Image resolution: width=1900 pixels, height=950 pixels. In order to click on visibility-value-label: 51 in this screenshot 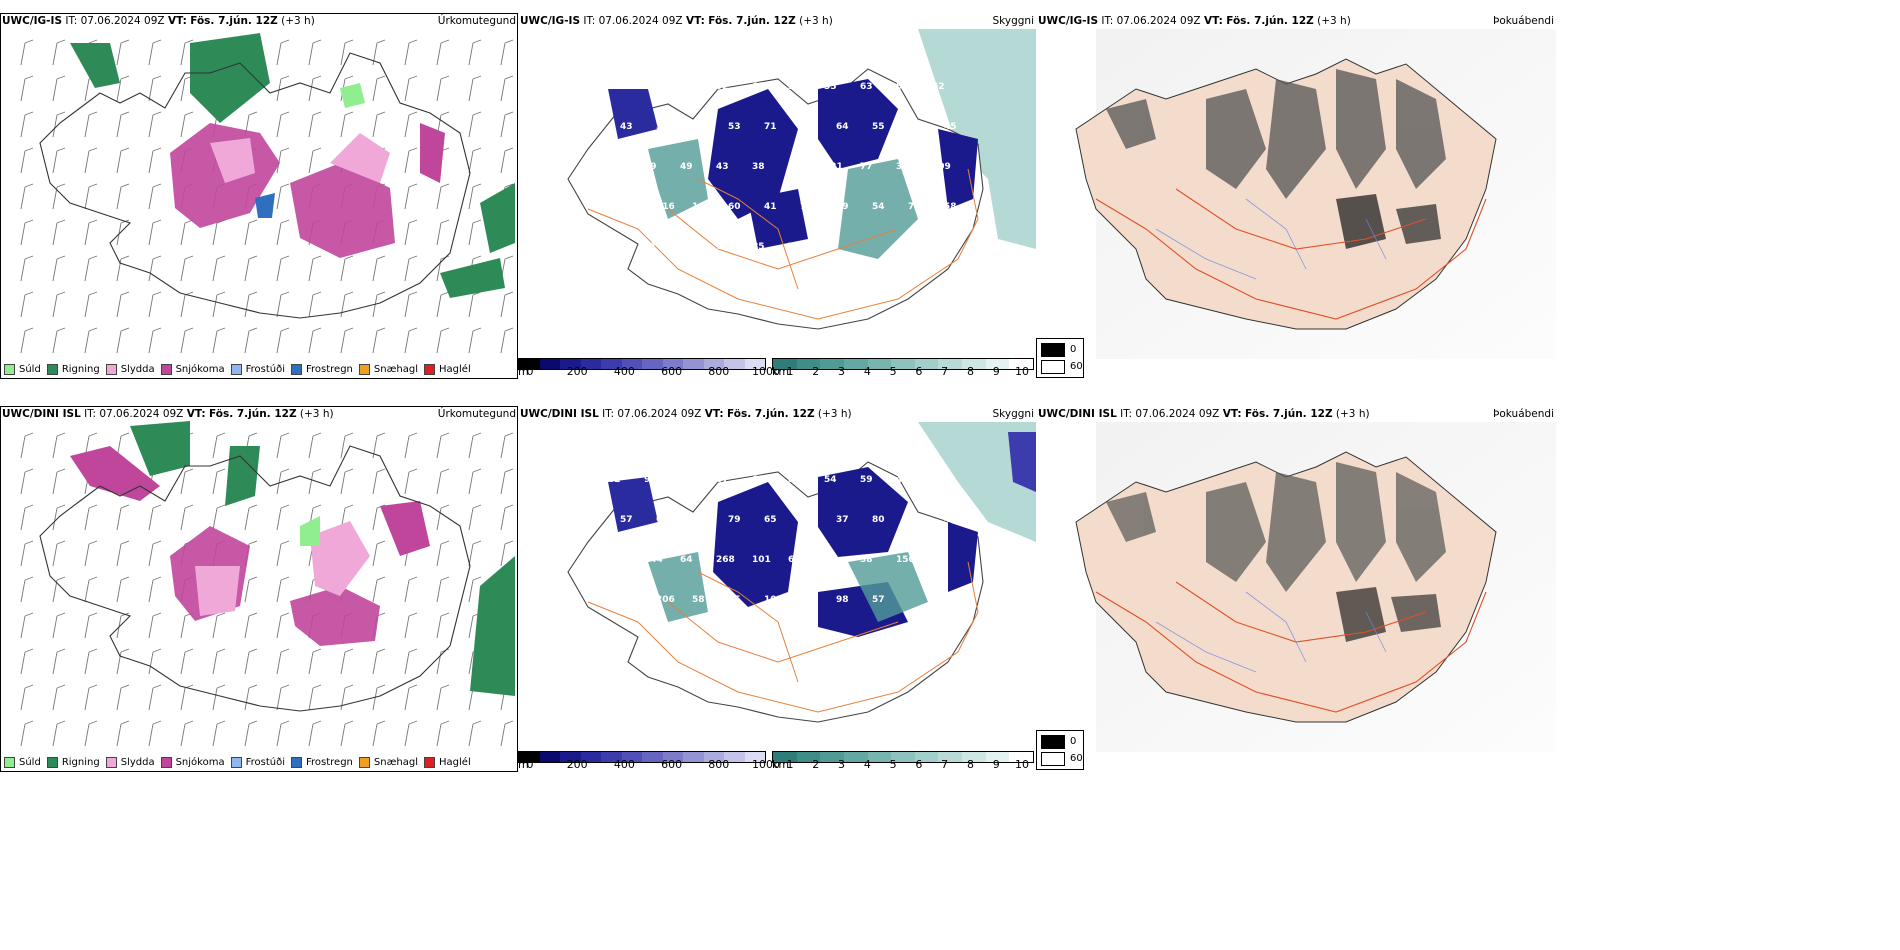, I will do `click(806, 127)`.